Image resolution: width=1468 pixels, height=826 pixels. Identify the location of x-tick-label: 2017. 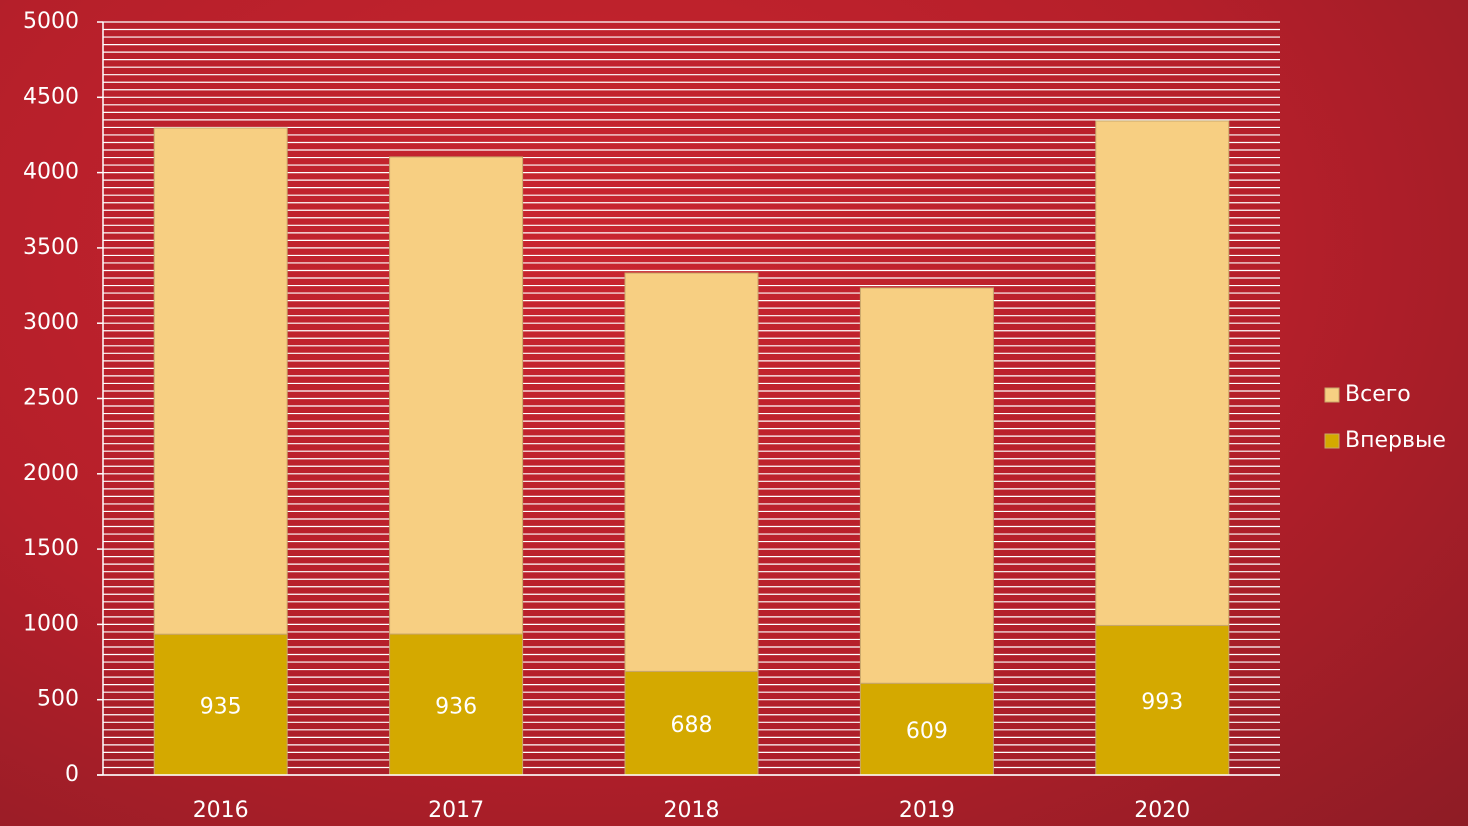
(456, 810).